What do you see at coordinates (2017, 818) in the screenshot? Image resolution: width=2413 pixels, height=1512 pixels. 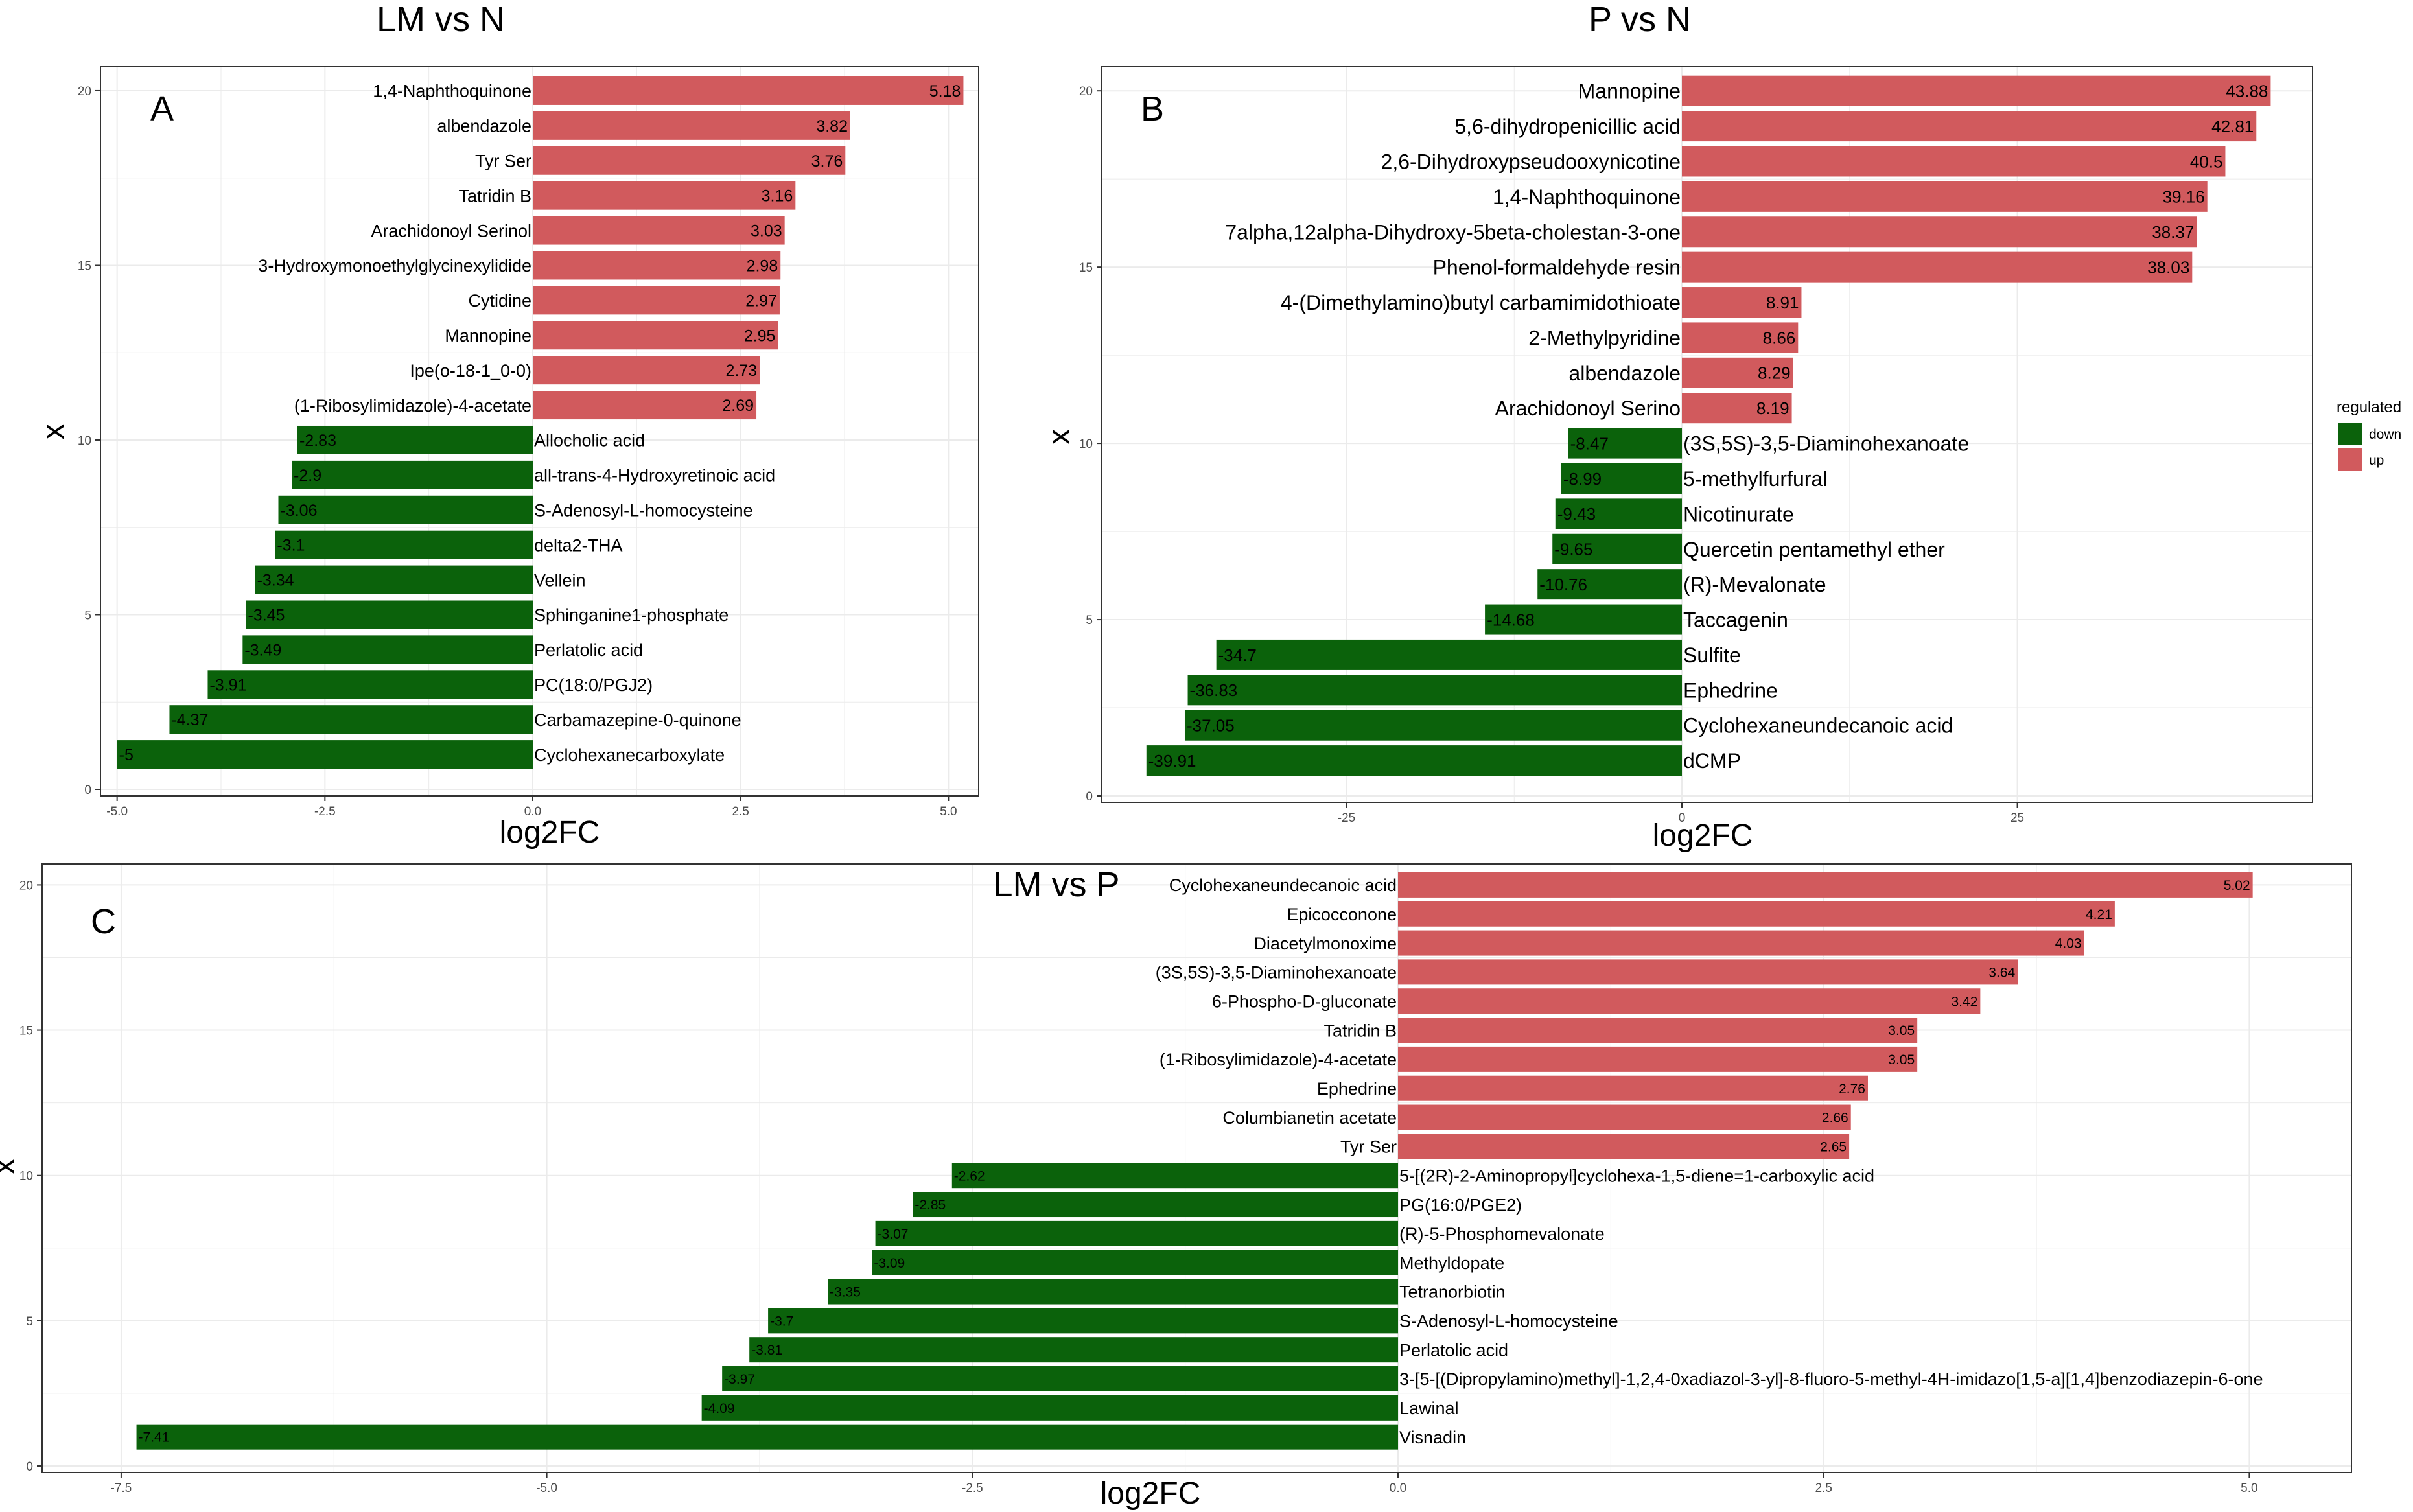 I see `x-tick-label: 25` at bounding box center [2017, 818].